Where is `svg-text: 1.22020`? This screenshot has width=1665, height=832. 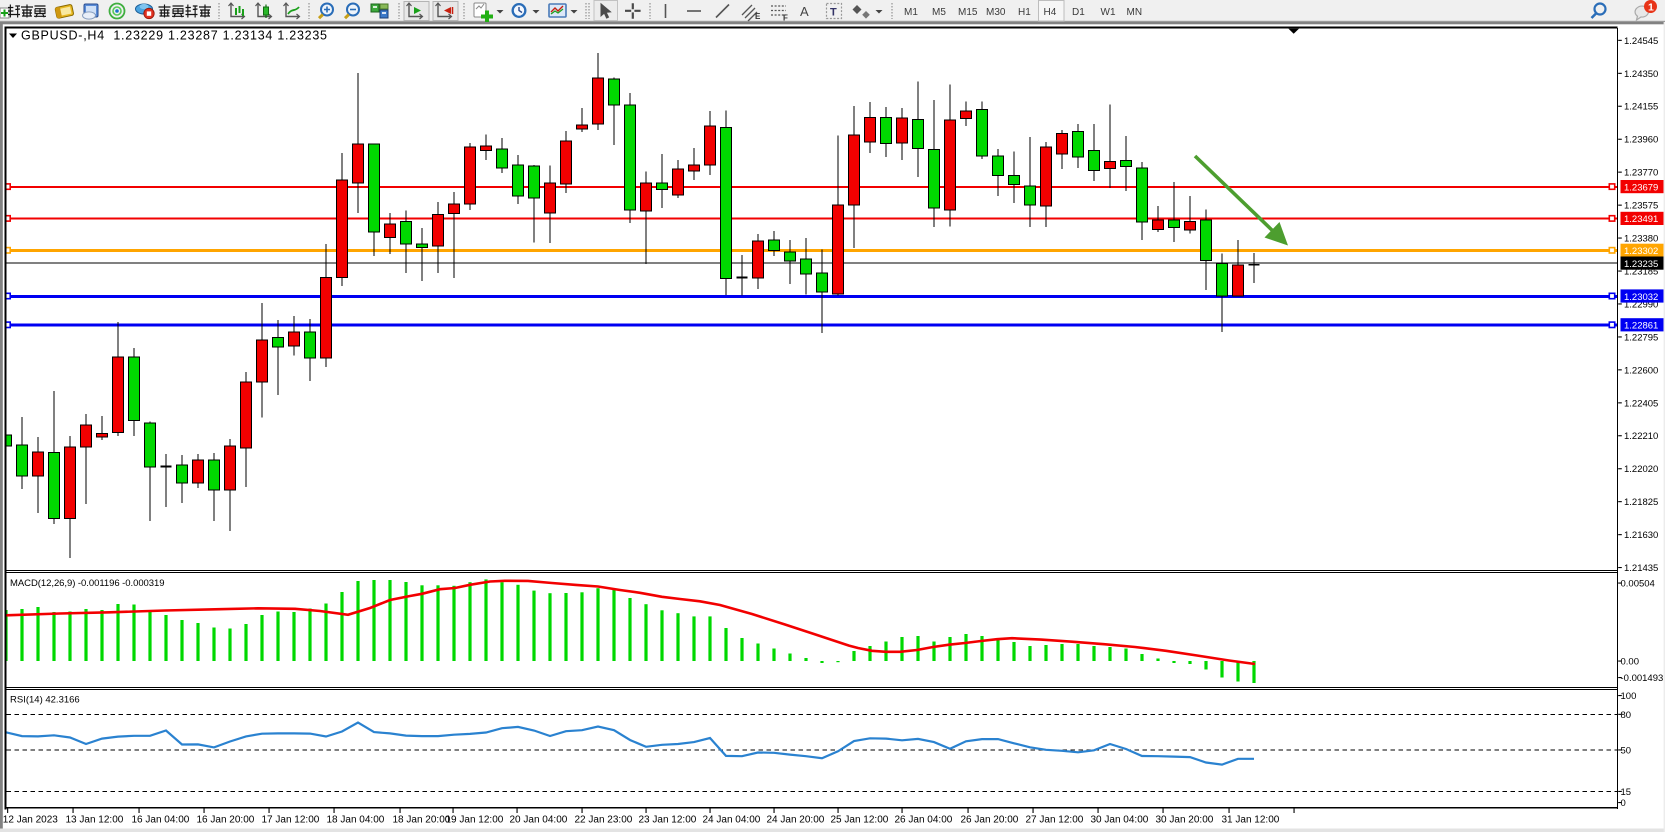 svg-text: 1.22020 is located at coordinates (1641, 469).